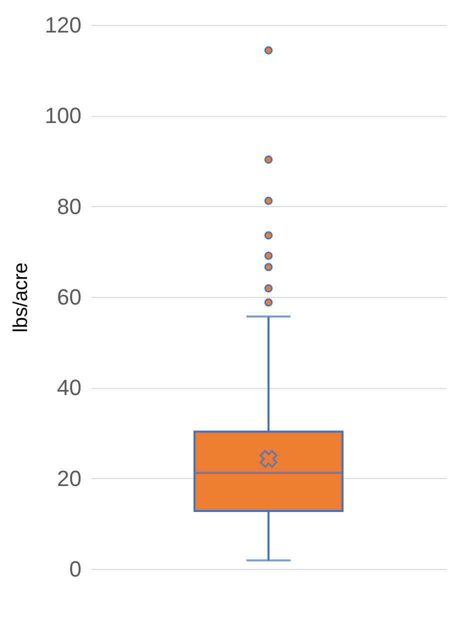 Image resolution: width=466 pixels, height=639 pixels. Describe the element at coordinates (69, 206) in the screenshot. I see `y-tick-label: 80` at that location.